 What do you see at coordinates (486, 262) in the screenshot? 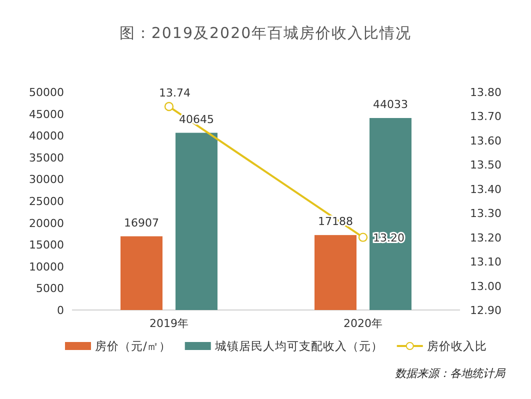
I see `y2-tick-label: 13.10` at bounding box center [486, 262].